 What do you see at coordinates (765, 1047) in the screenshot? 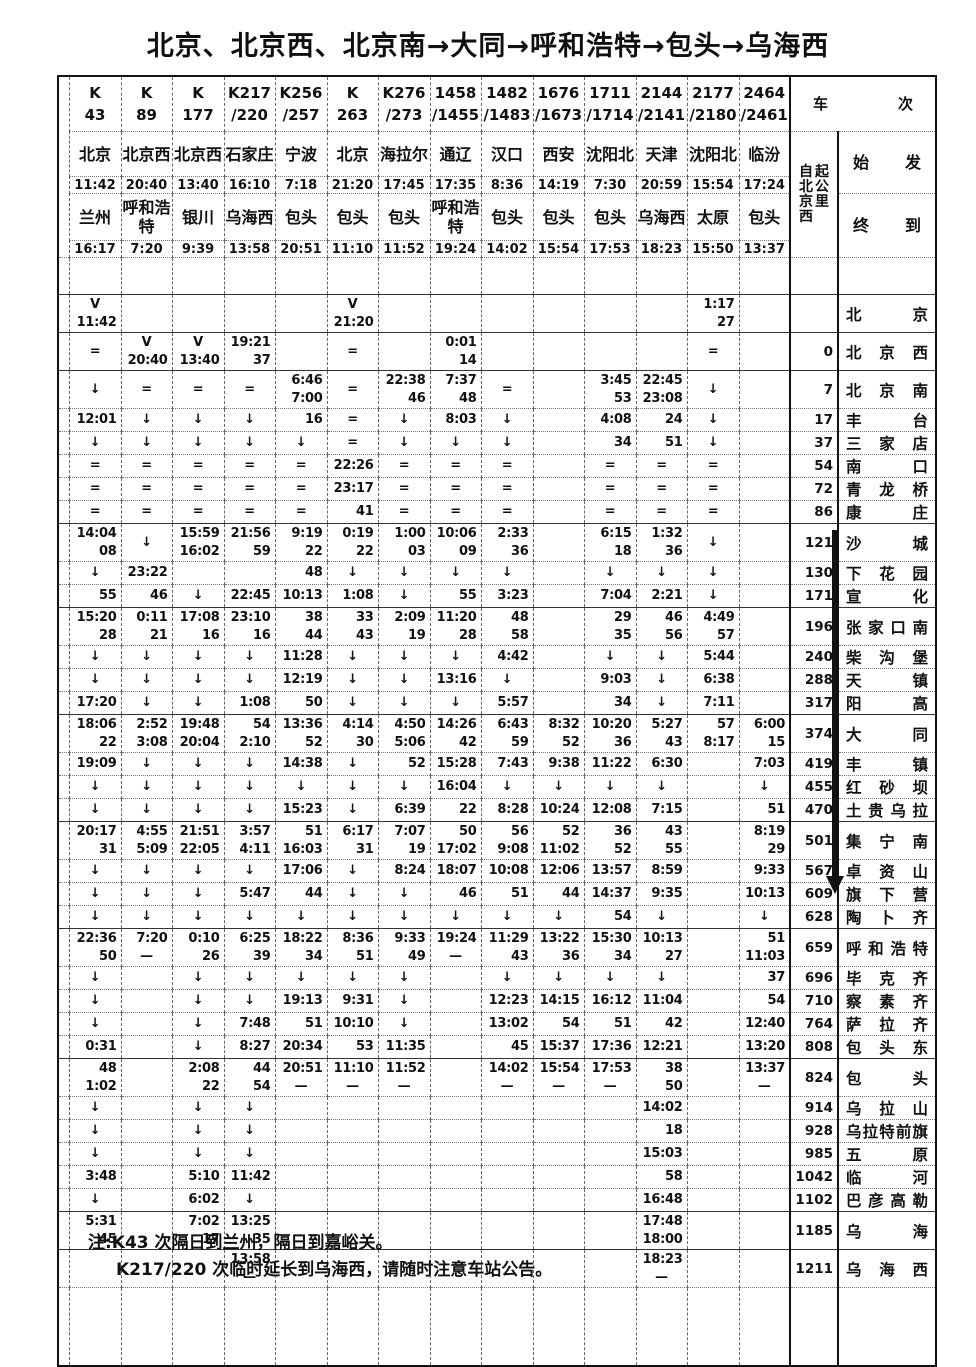
I see `time-cell: 13:20` at bounding box center [765, 1047].